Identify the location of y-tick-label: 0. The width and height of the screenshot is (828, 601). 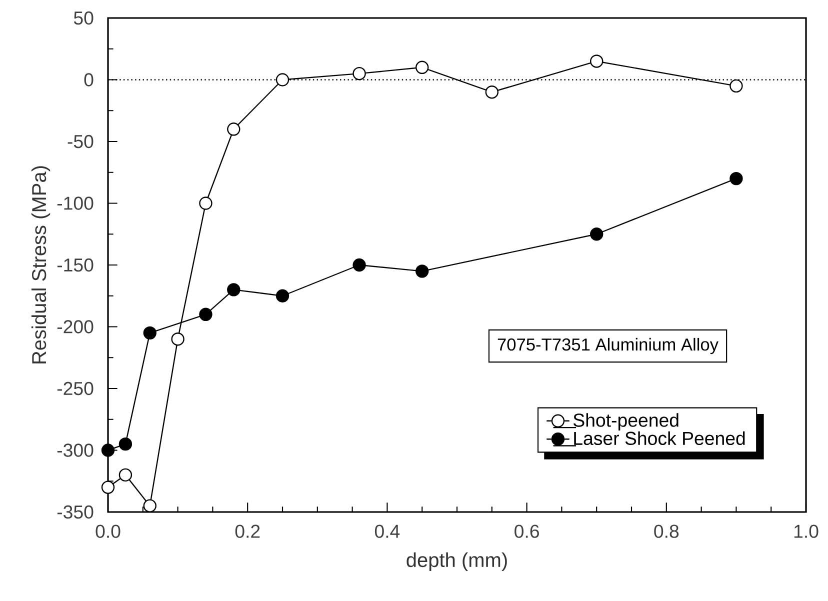
(89, 79).